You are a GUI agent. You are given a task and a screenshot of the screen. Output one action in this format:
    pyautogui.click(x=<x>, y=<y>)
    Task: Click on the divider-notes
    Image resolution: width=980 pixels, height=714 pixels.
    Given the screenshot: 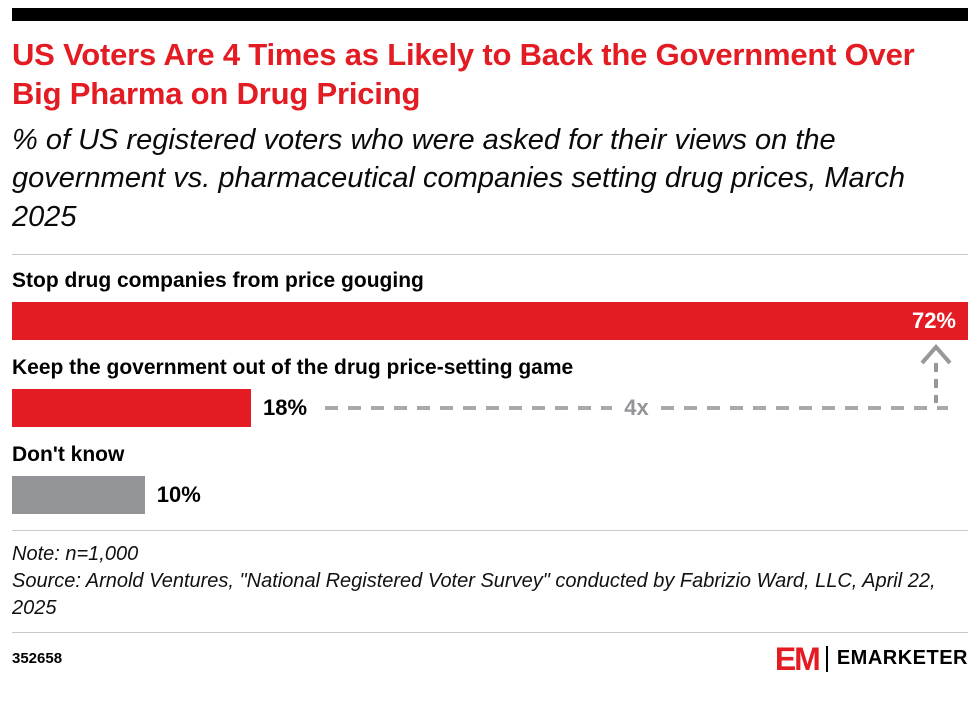 What is the action you would take?
    pyautogui.click(x=490, y=530)
    